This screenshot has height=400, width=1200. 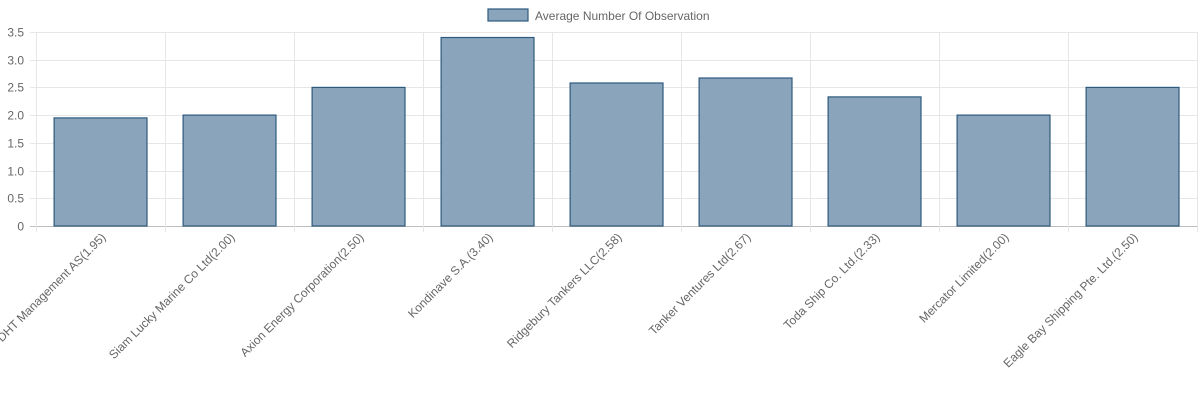 What do you see at coordinates (963, 277) in the screenshot?
I see `x-tick-label: Mercator Limited(2.00)` at bounding box center [963, 277].